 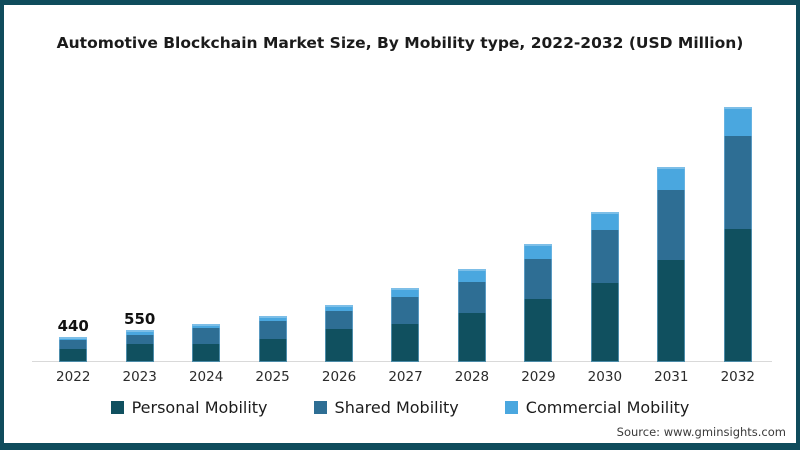 I want to click on bar-2029, so click(x=538, y=302).